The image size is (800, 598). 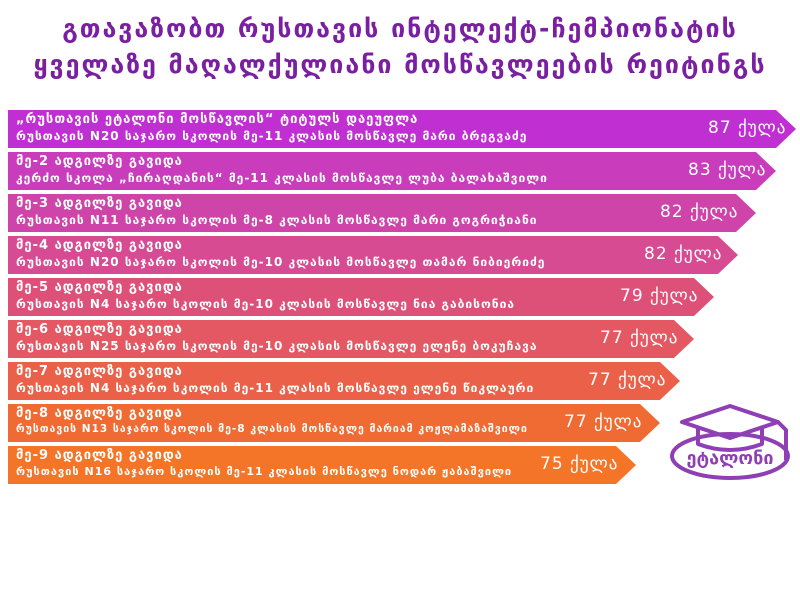 What do you see at coordinates (579, 464) in the screenshot?
I see `ranking-score: 75 ქულა` at bounding box center [579, 464].